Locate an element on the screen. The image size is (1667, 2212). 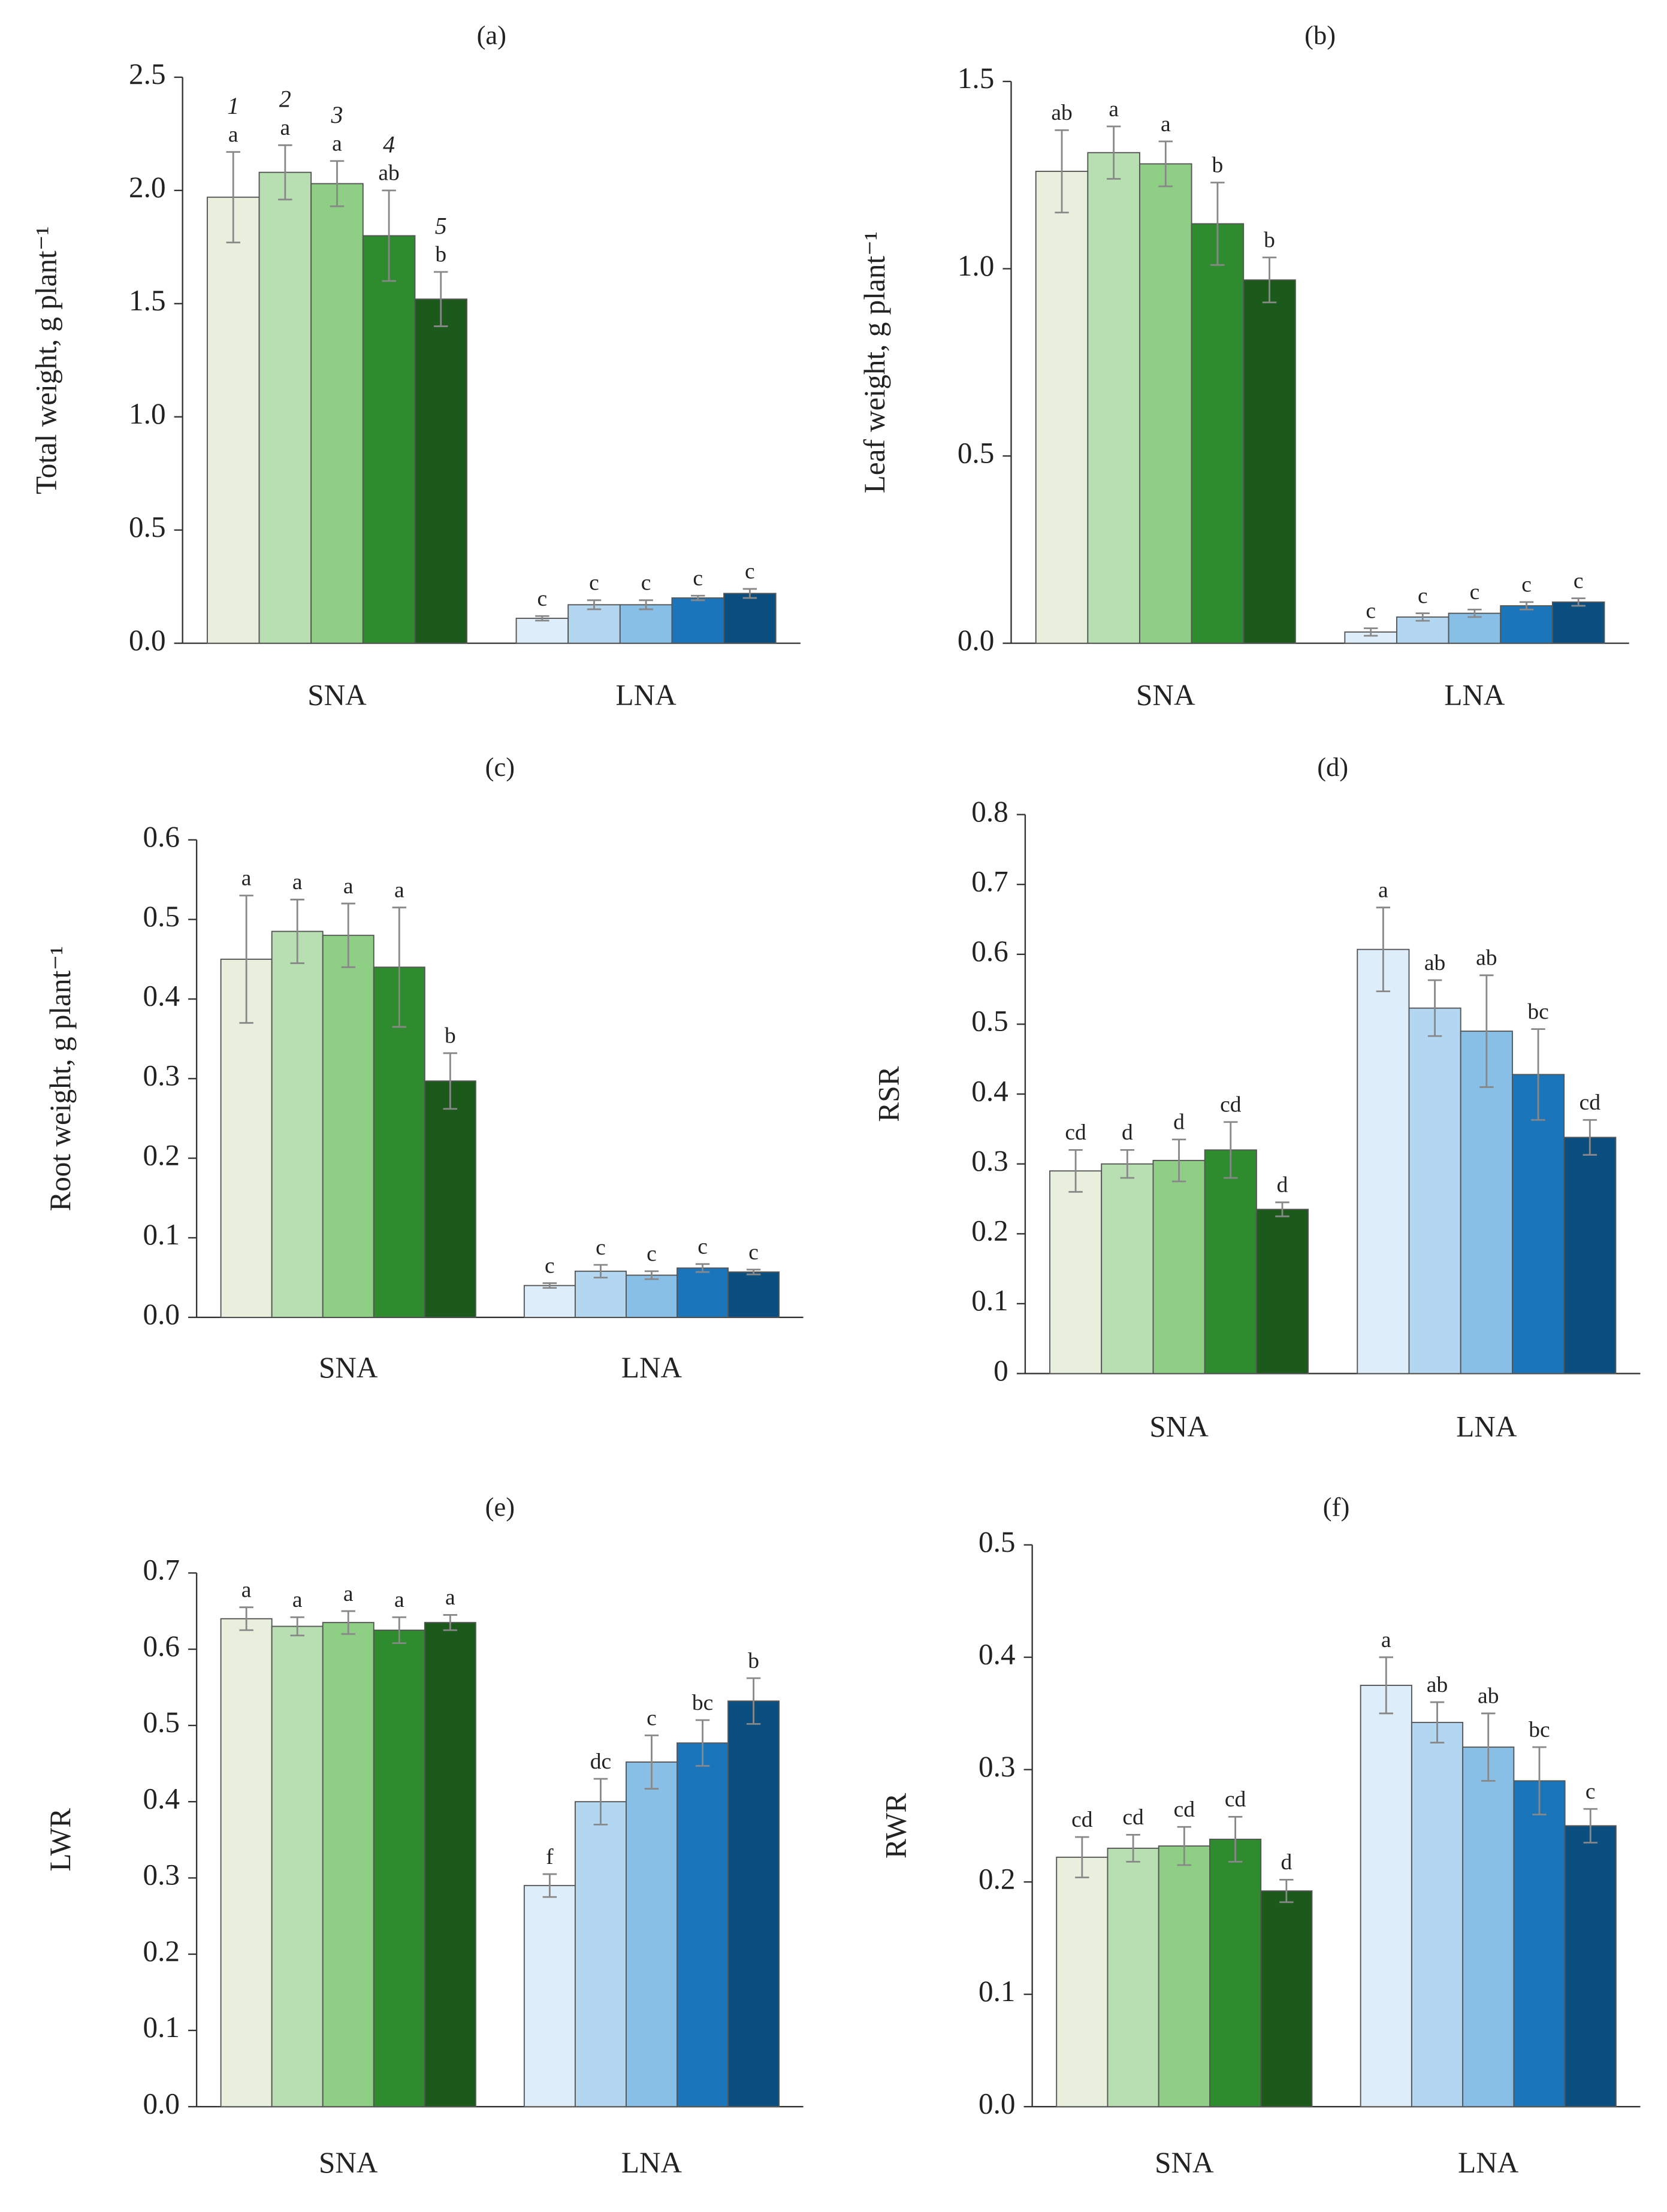
significance-letter: ab is located at coordinates (1486, 958).